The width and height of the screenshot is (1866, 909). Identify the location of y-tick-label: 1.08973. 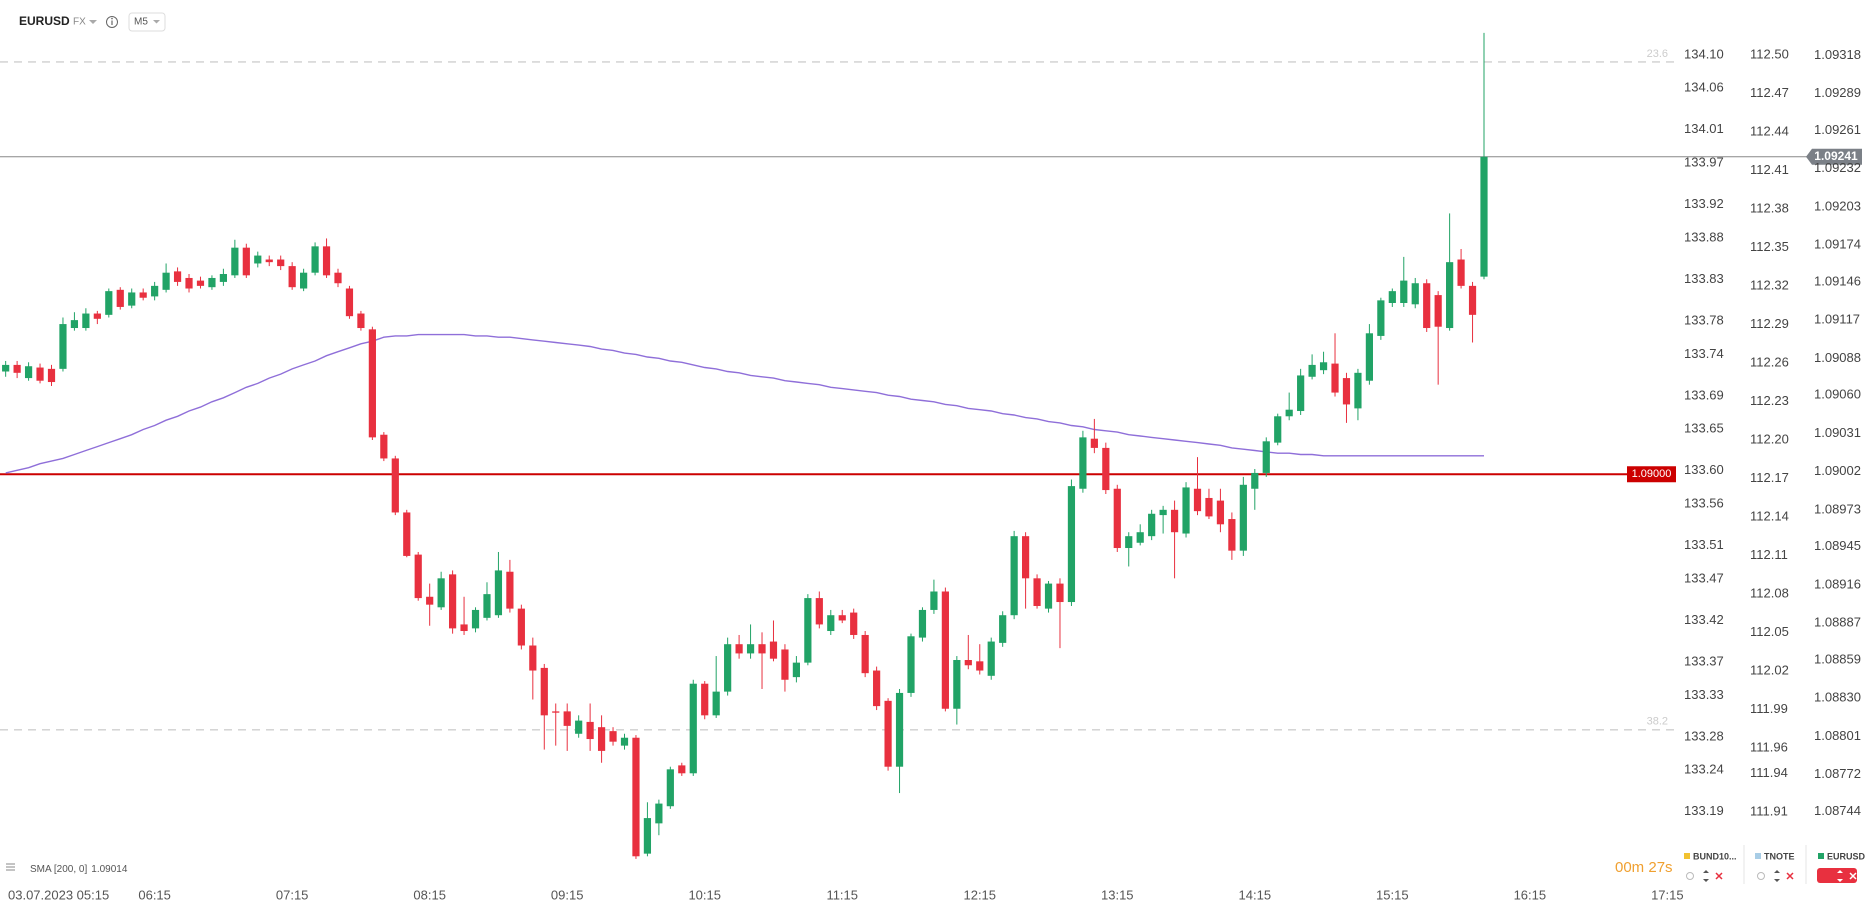
(1837, 508).